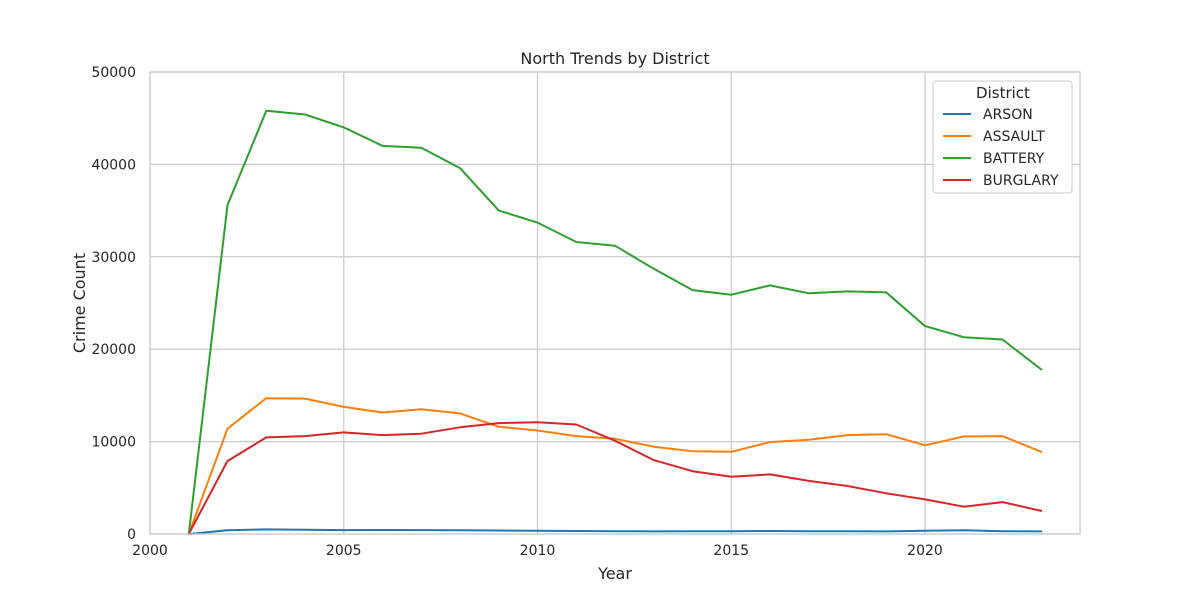  I want to click on y-tick-label: 20000, so click(113, 350).